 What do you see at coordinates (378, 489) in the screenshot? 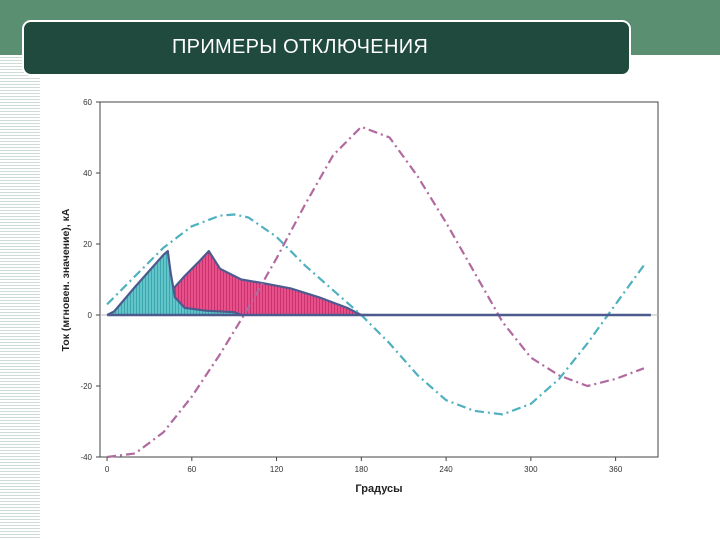
I see `x-axis-label: Градусы` at bounding box center [378, 489].